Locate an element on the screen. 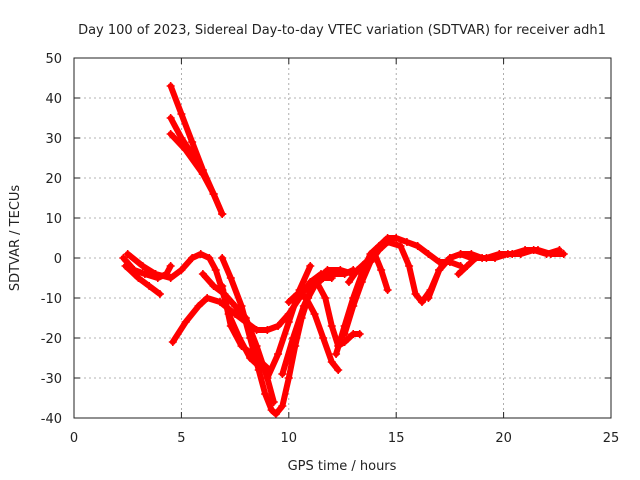 Image resolution: width=640 pixels, height=480 pixels. y-tick-label: 50 is located at coordinates (53, 59).